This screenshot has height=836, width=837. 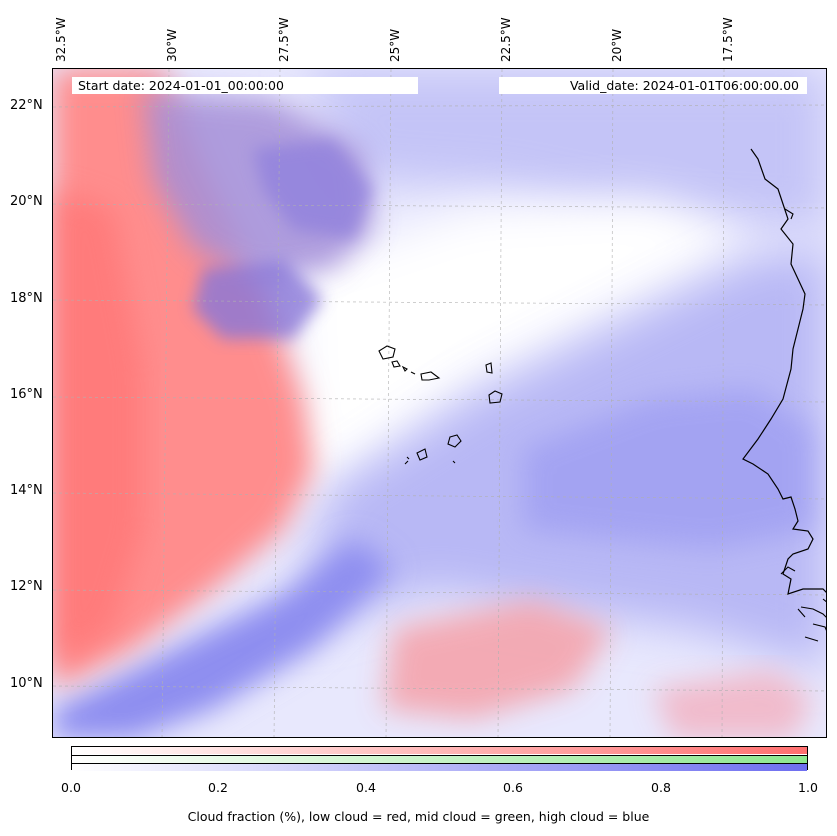 I want to click on lon-label-22-5w: 22.5°W, so click(x=506, y=39).